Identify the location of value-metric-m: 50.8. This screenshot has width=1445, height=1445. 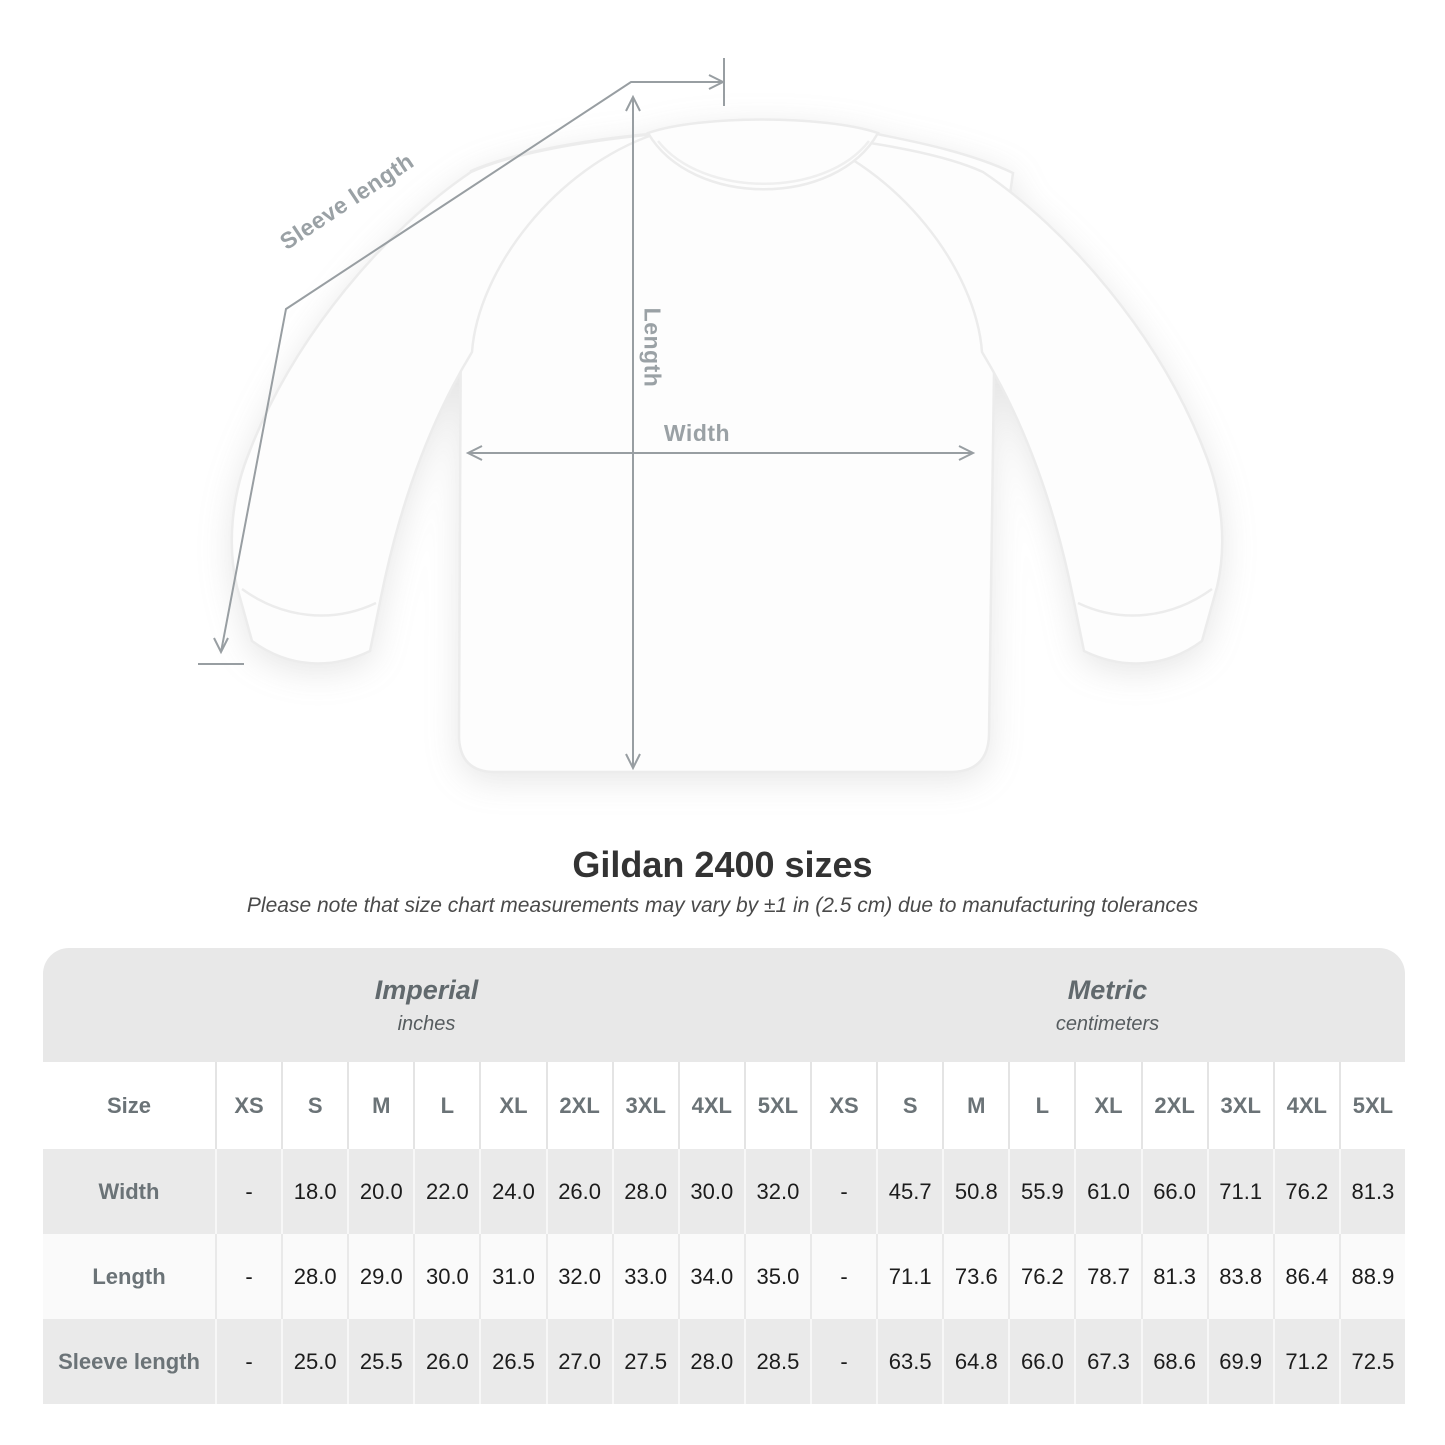
(975, 1191).